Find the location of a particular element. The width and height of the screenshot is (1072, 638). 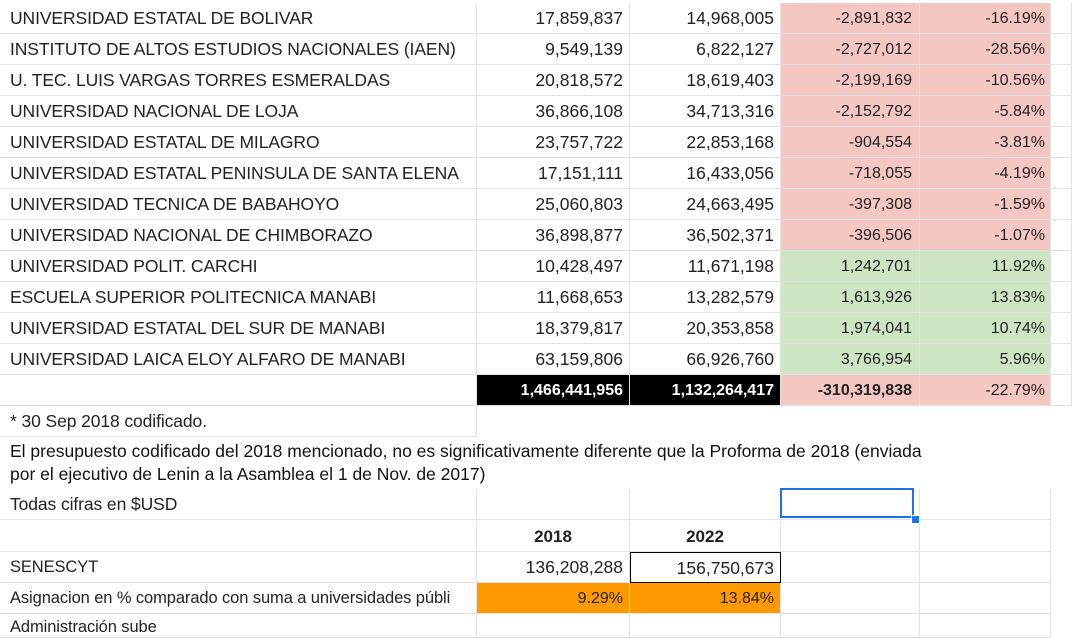

total-2022: 1,132,264,417 is located at coordinates (705, 390).